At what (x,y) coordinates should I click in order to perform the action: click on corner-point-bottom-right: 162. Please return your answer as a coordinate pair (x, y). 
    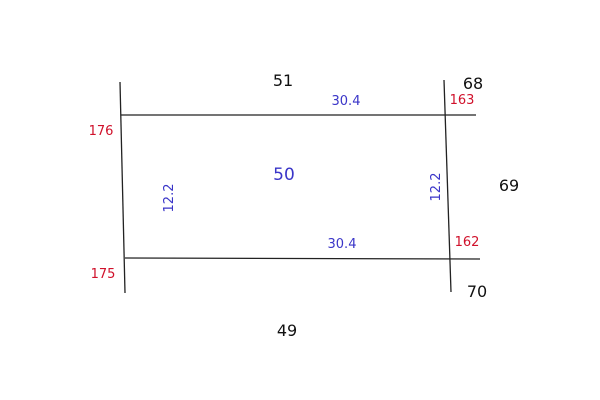
    Looking at the image, I should click on (467, 242).